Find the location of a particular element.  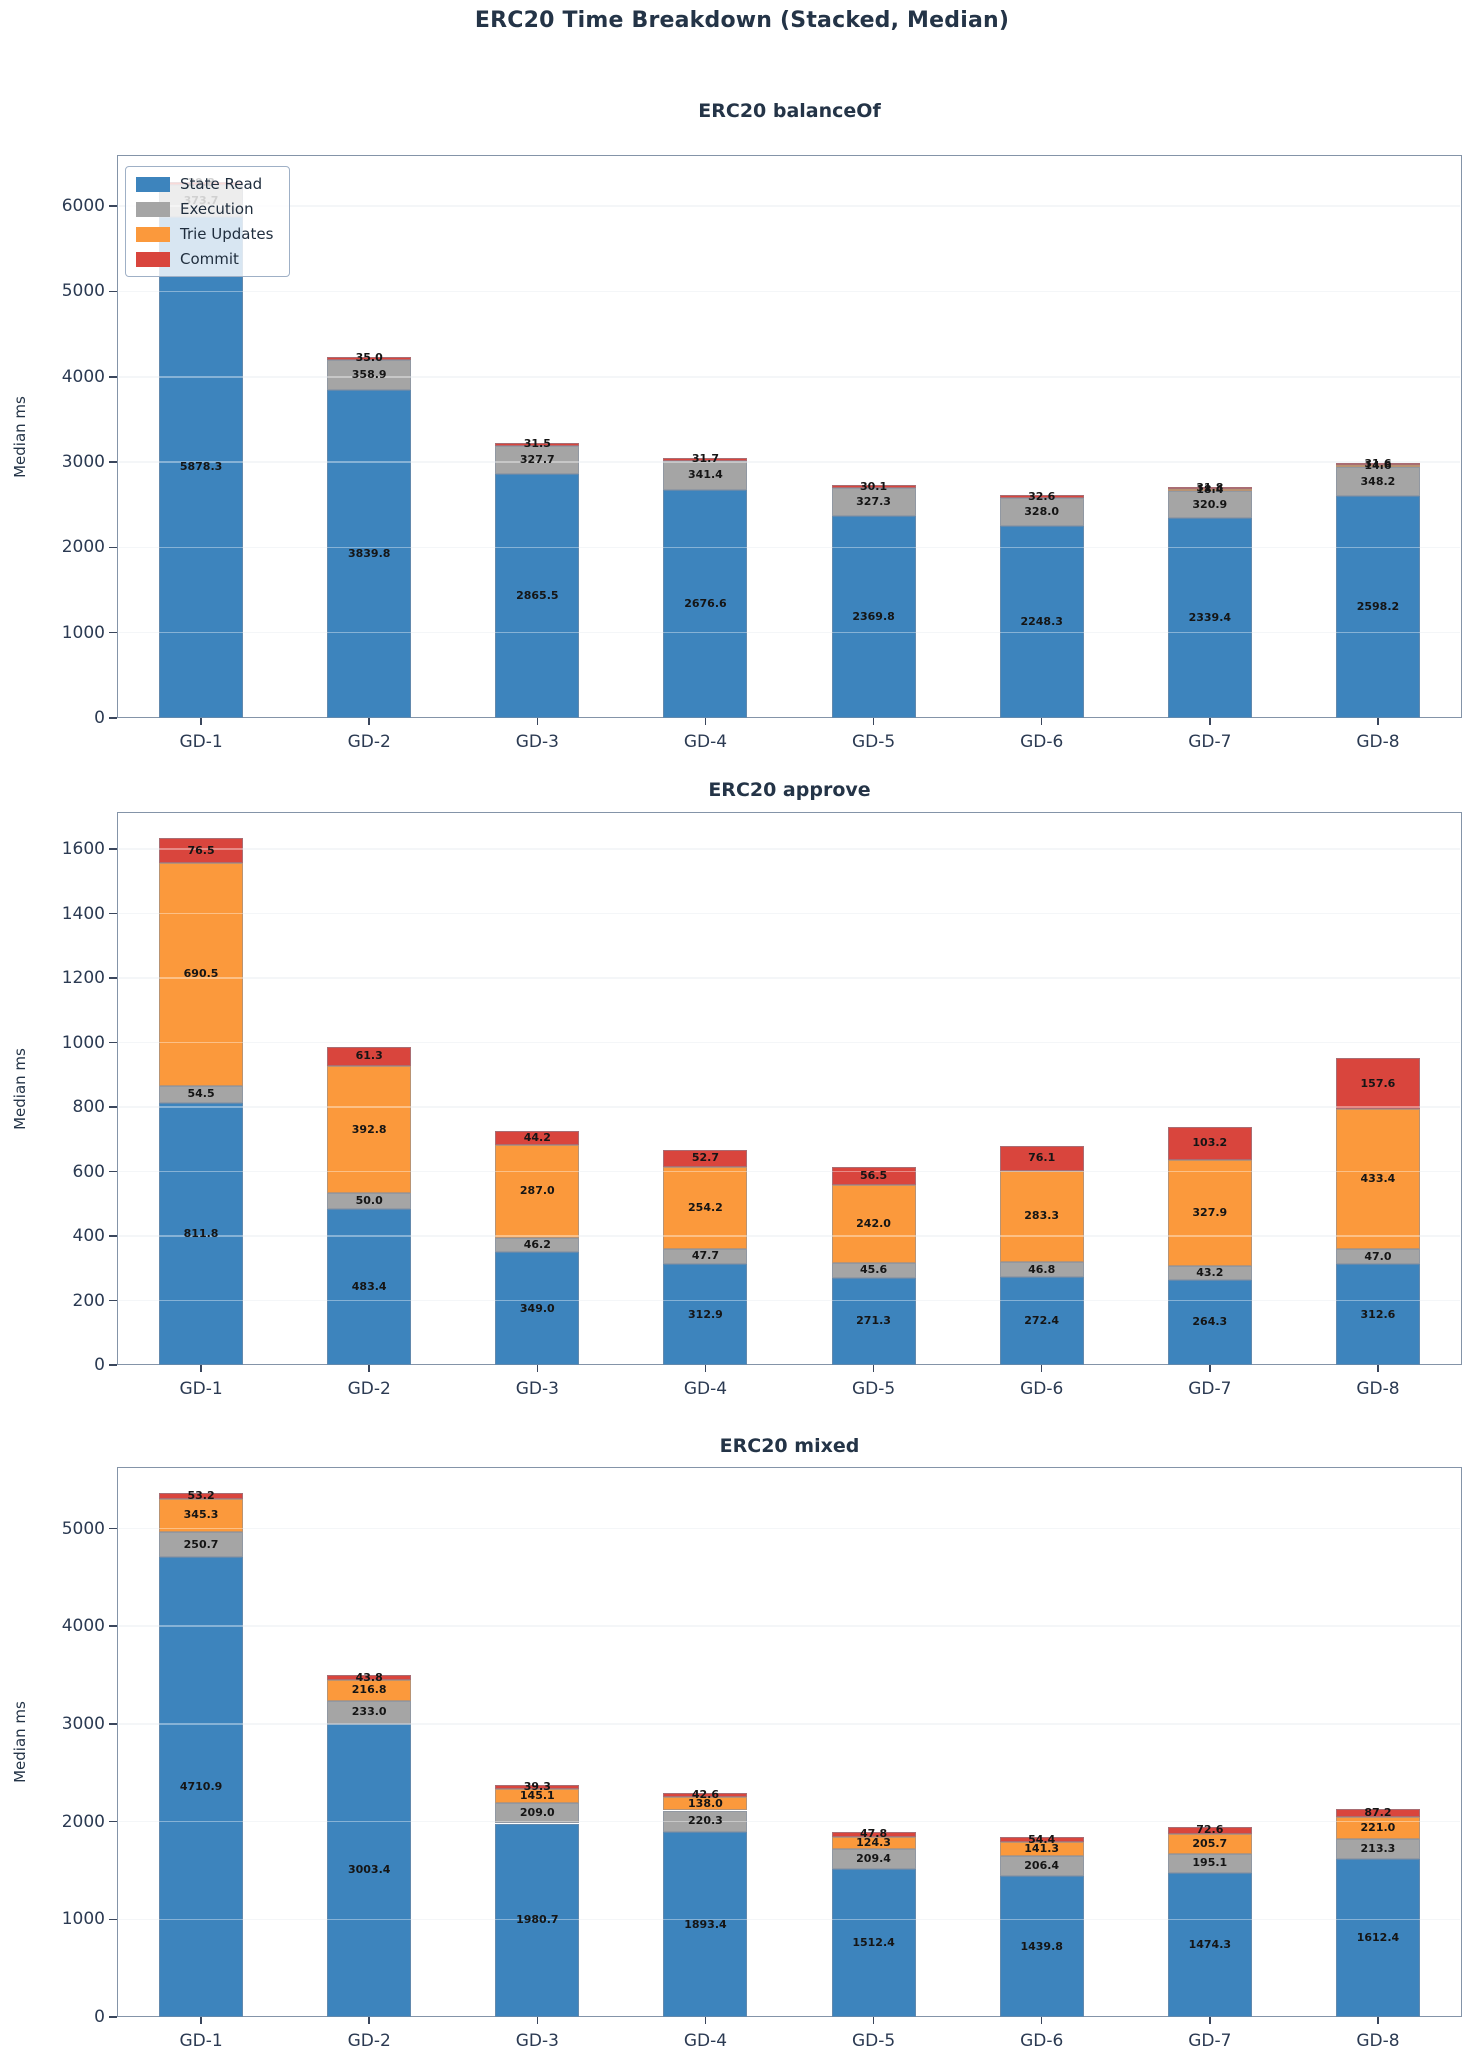

value-label: 50.0 is located at coordinates (369, 1201).